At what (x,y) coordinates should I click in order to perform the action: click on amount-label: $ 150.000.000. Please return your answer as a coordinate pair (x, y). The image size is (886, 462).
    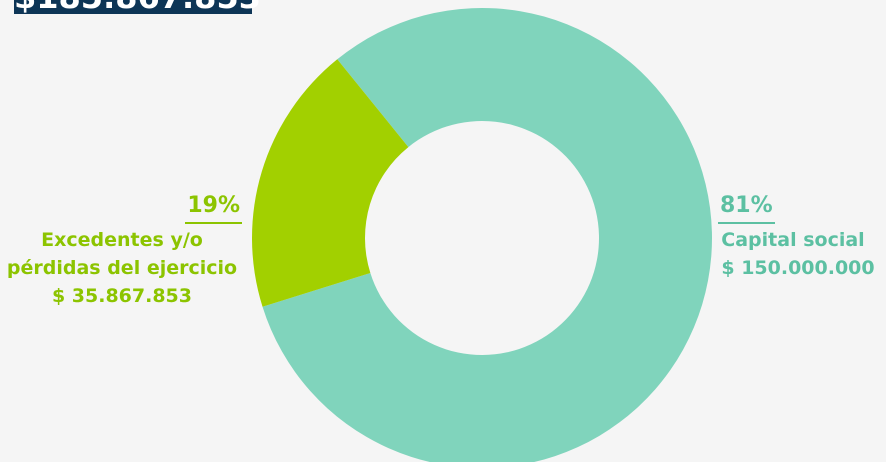
    Looking at the image, I should click on (798, 268).